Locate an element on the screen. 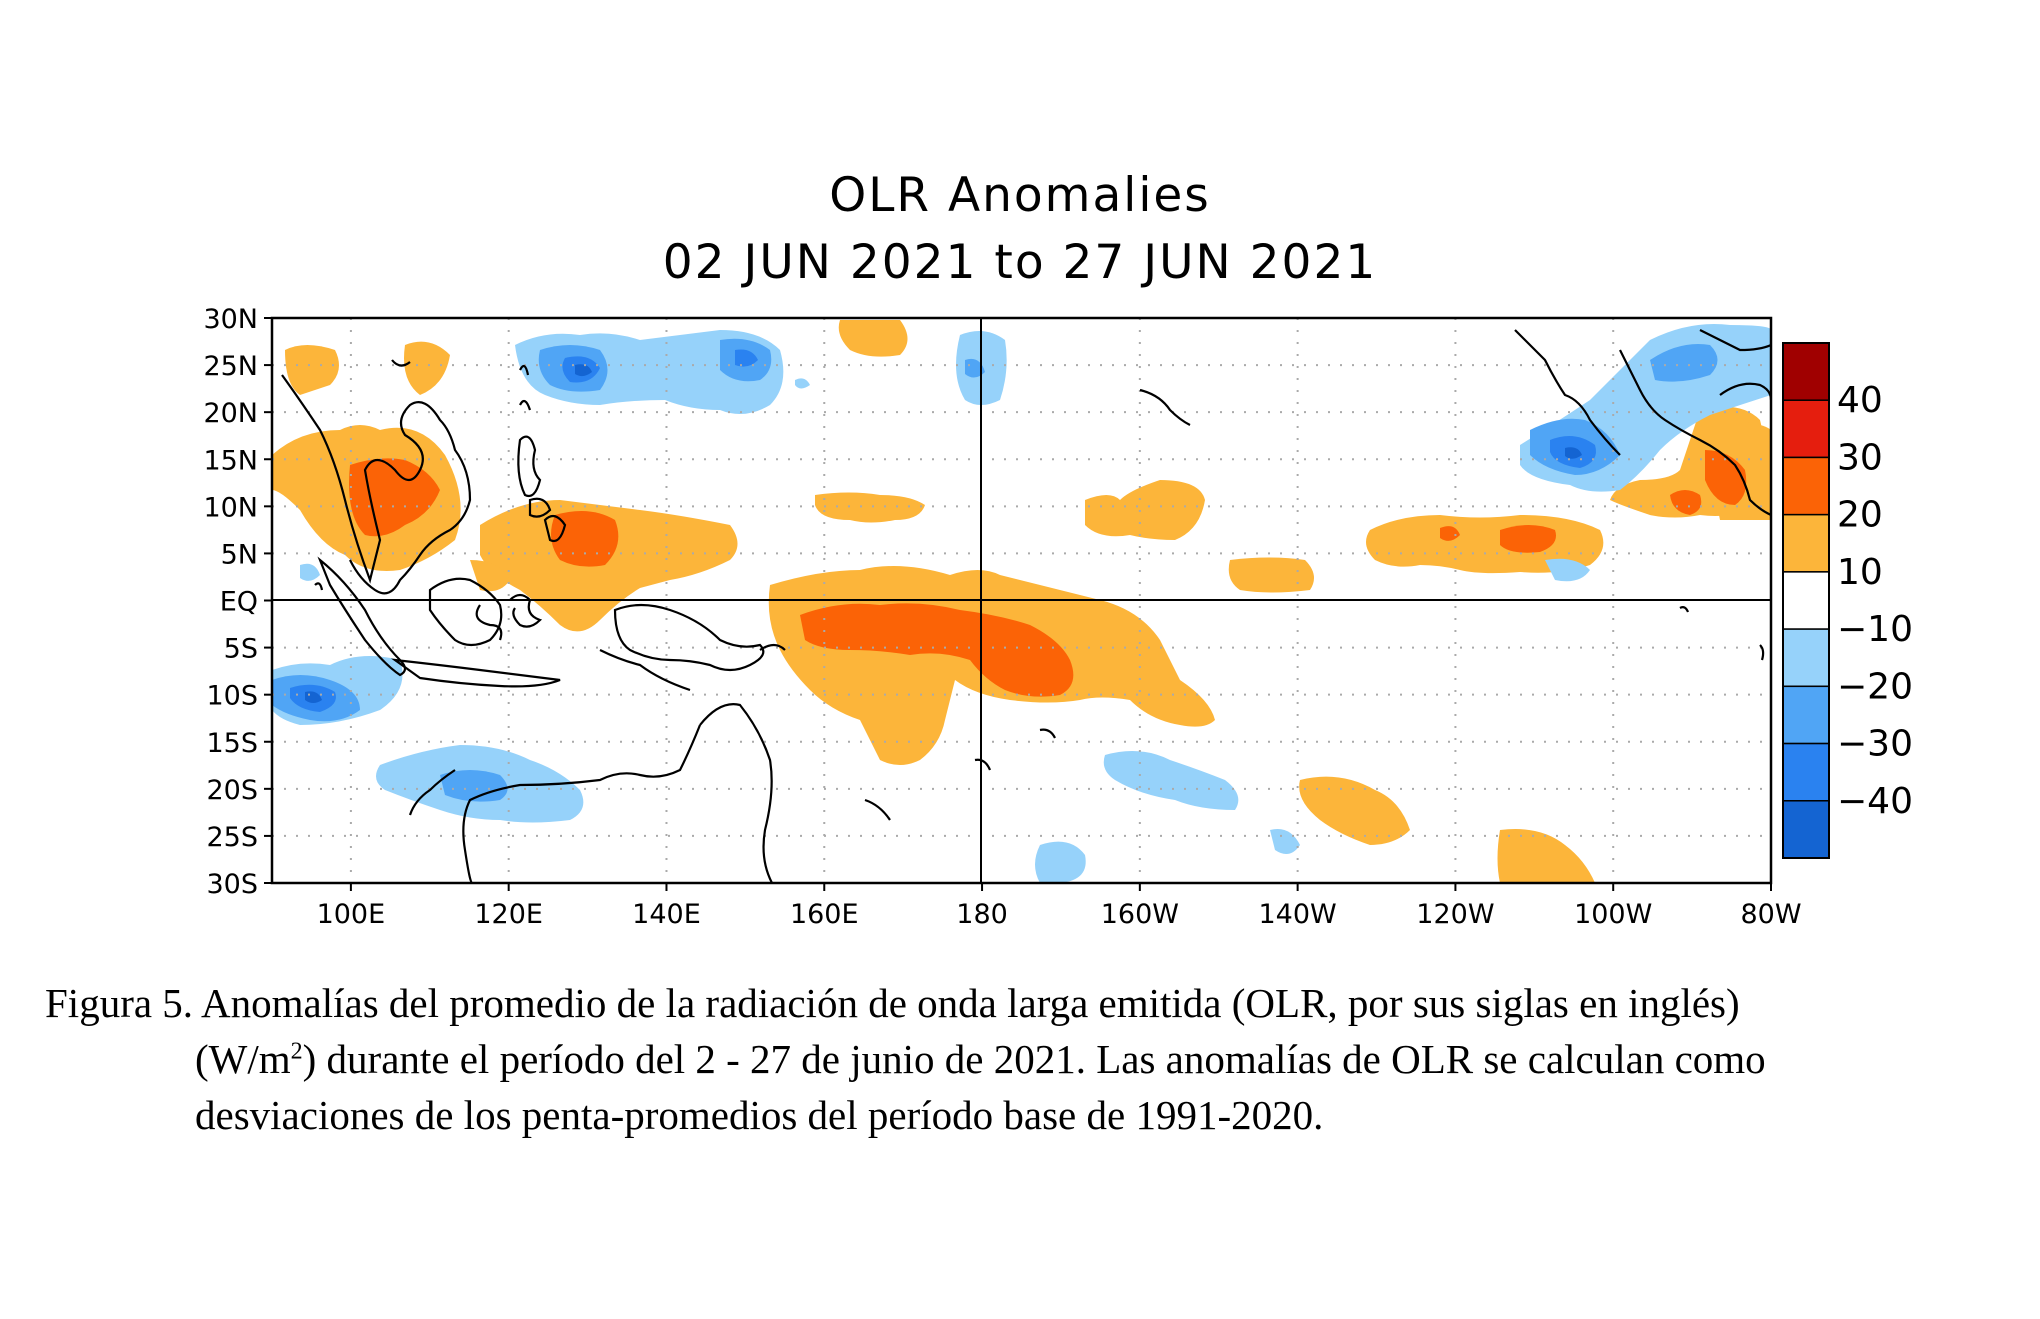 The image size is (2040, 1319). lon-label: 160W is located at coordinates (1140, 914).